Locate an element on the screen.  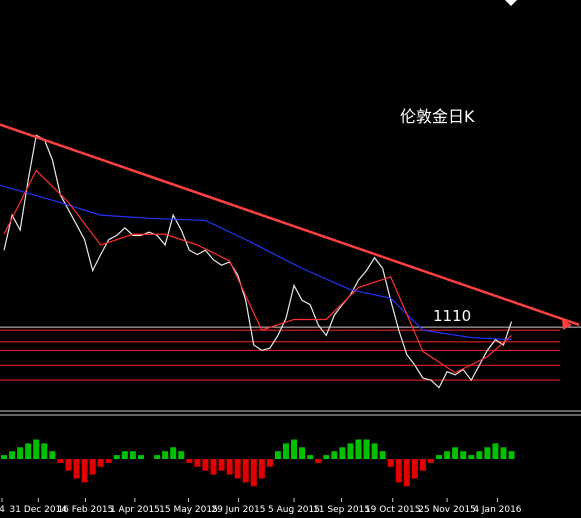
x-tick-label: 29 Jun 2015 is located at coordinates (238, 510).